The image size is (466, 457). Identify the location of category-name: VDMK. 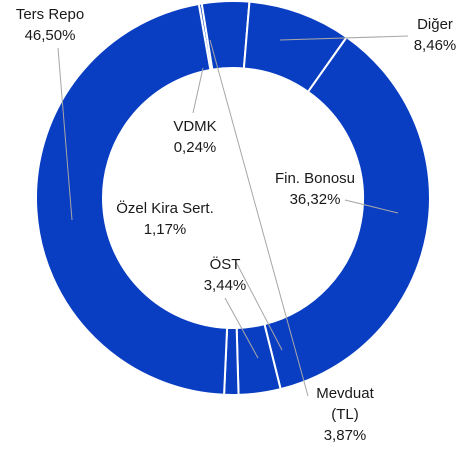
(195, 126).